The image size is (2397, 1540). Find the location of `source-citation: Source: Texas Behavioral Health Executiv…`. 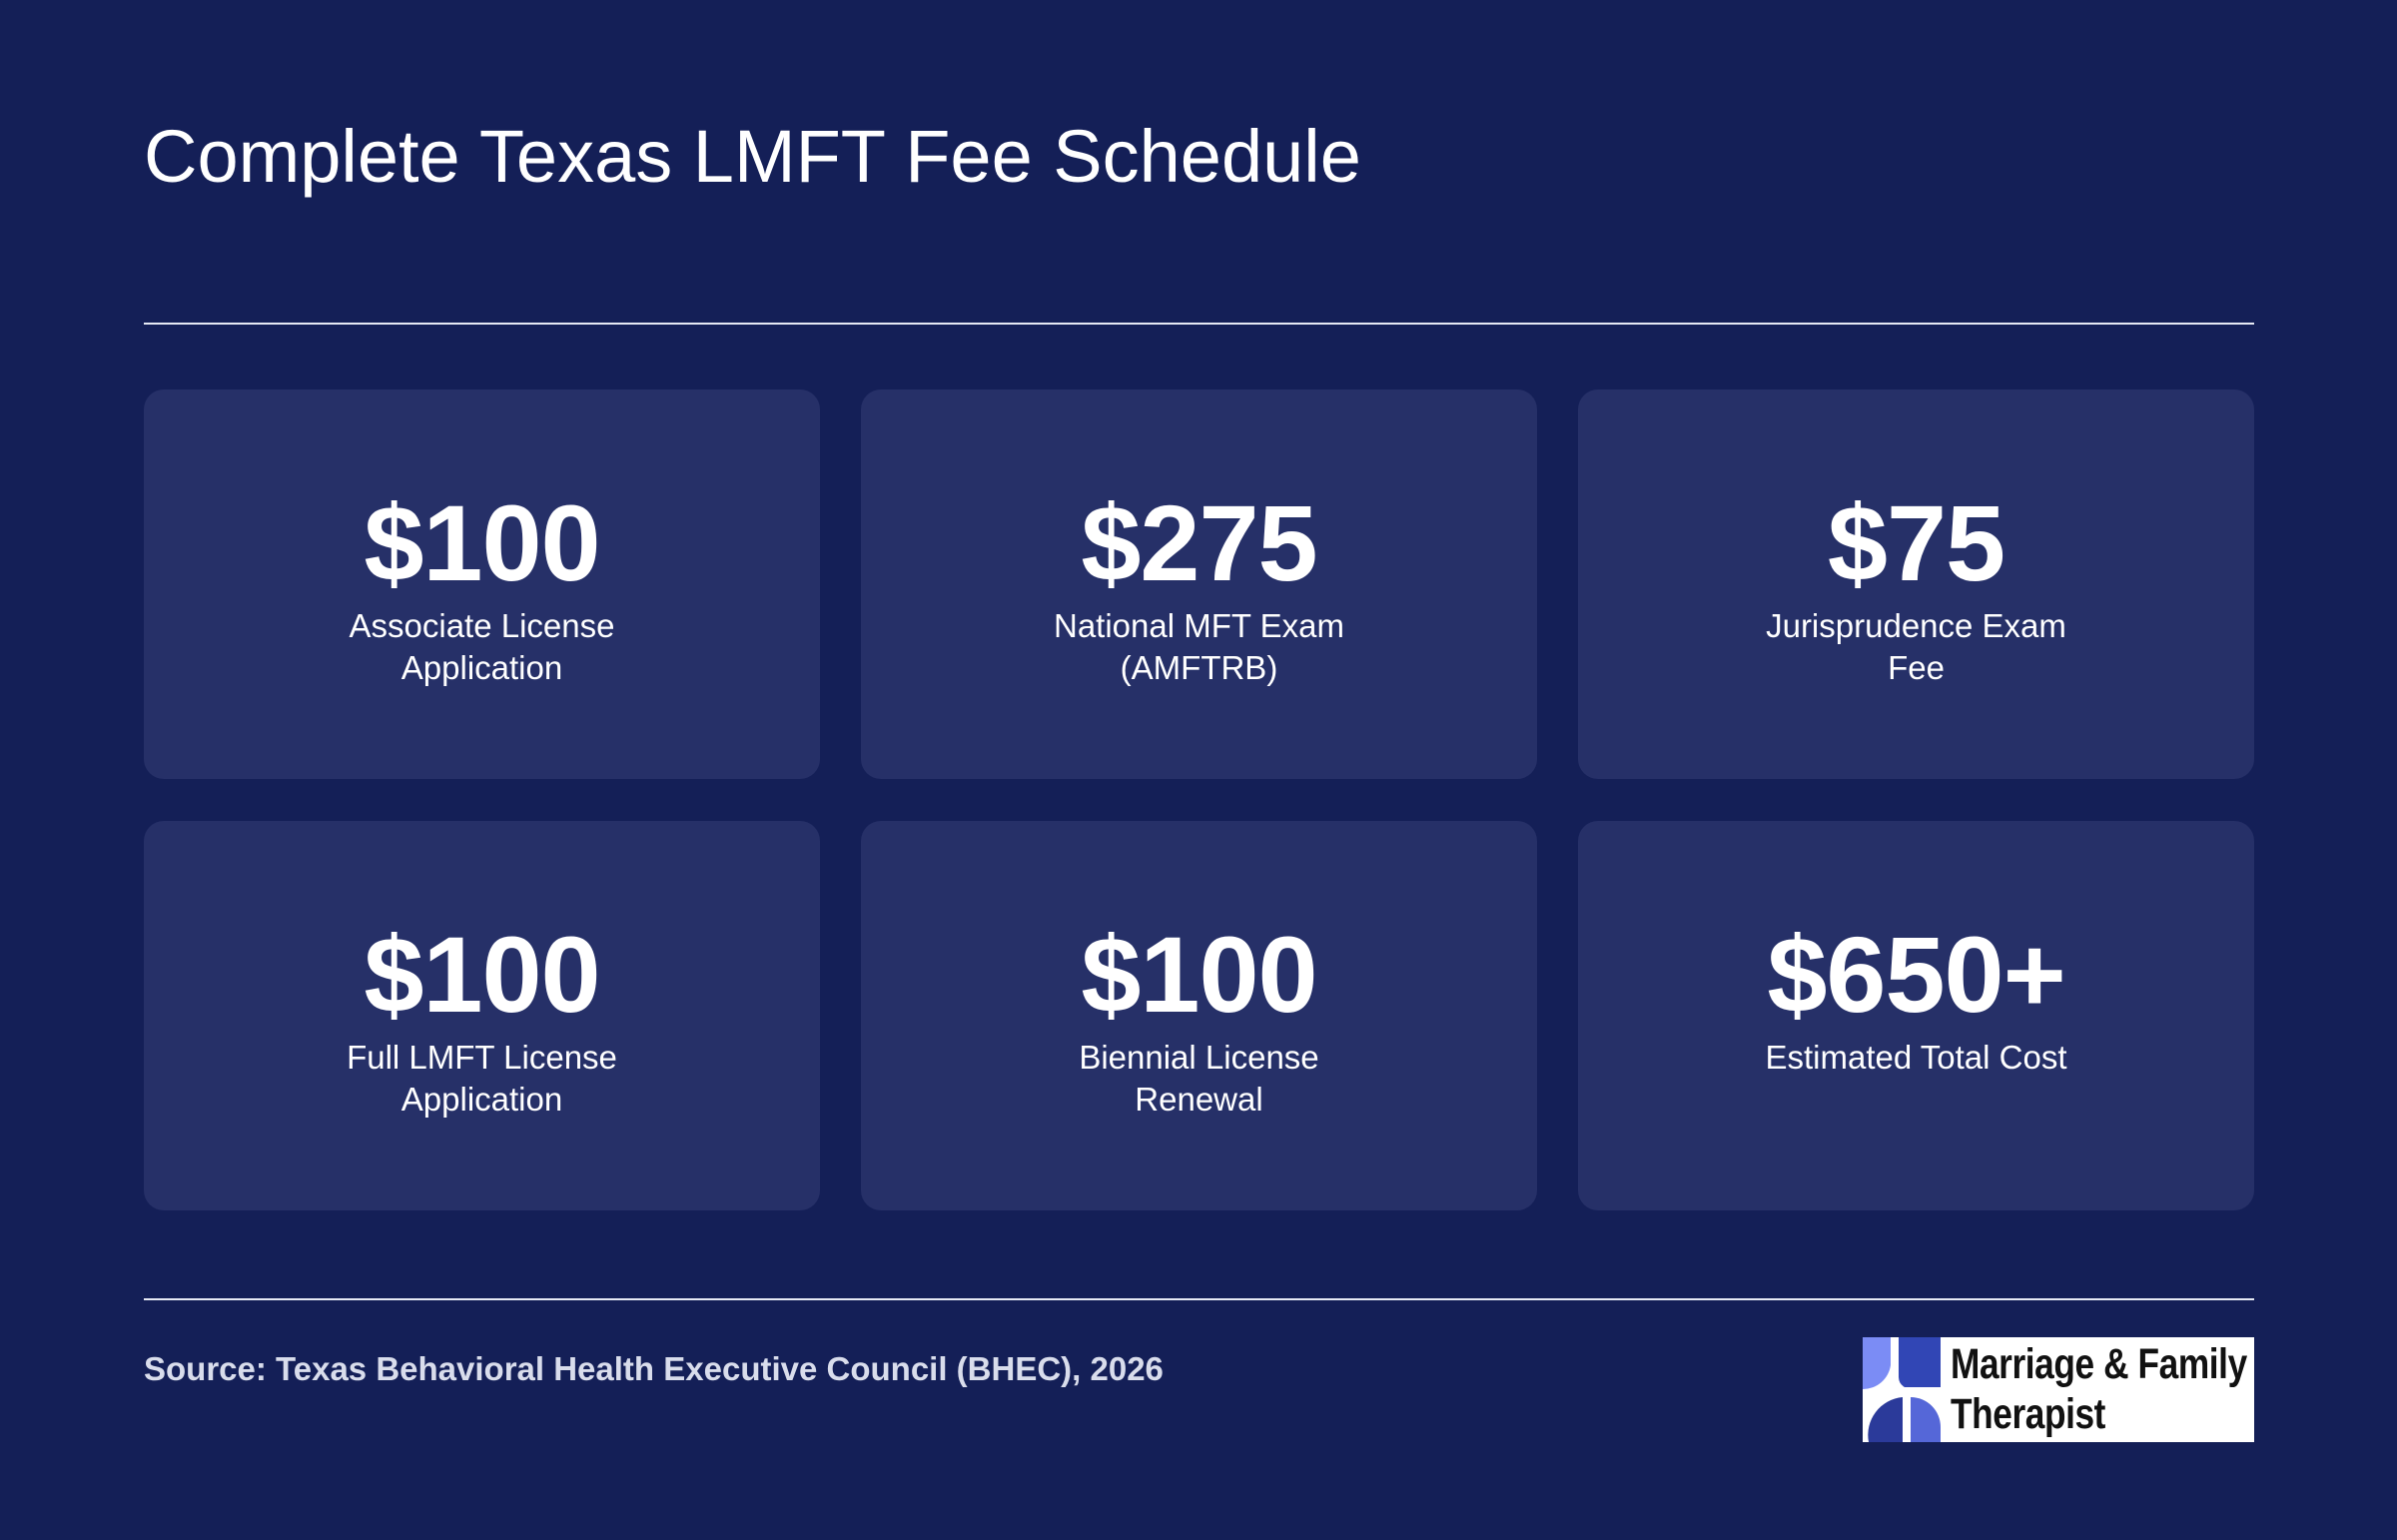

source-citation: Source: Texas Behavioral Health Executiv… is located at coordinates (654, 1368).